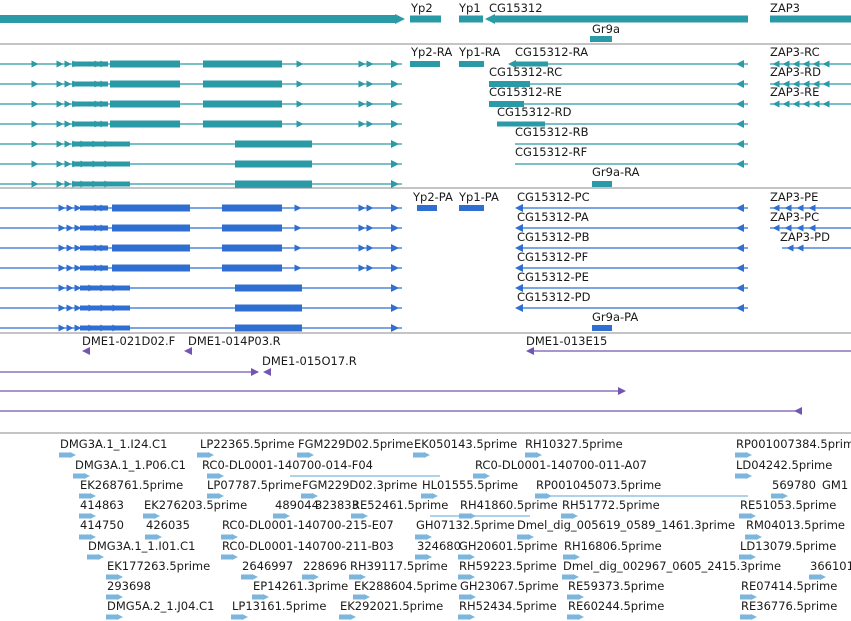 This screenshot has width=851, height=621. What do you see at coordinates (308, 525) in the screenshot?
I see `est-label: RC0-DL0001-140700-215-E07` at bounding box center [308, 525].